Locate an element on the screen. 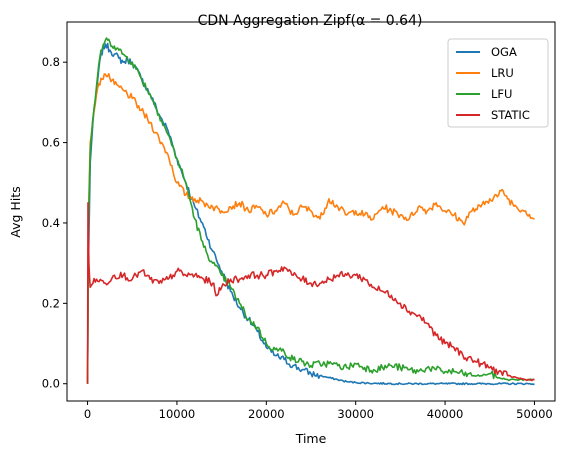  legend-label-lru: LRU is located at coordinates (502, 73).